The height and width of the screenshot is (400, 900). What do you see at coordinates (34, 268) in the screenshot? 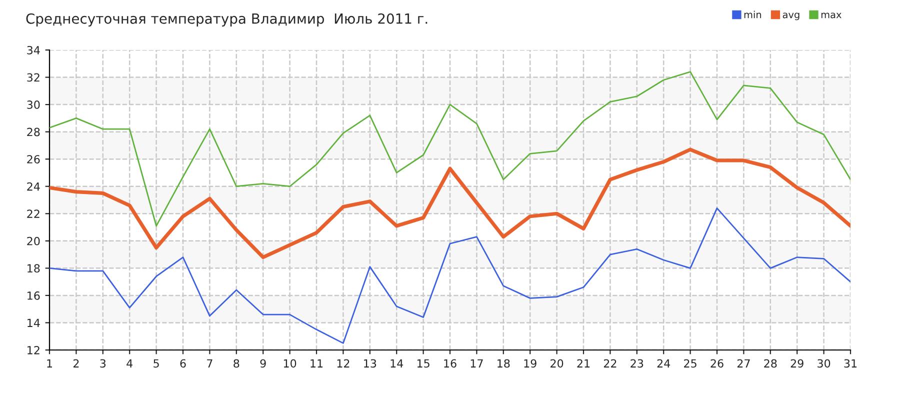
I see `y-tick-label: 18` at bounding box center [34, 268].